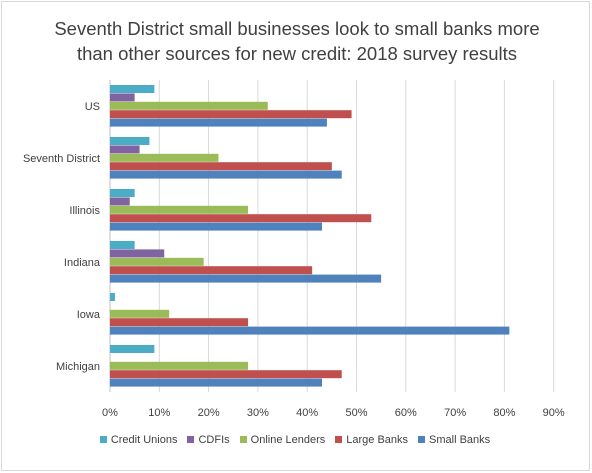 The image size is (592, 473). I want to click on x-tick-label: 50%, so click(356, 413).